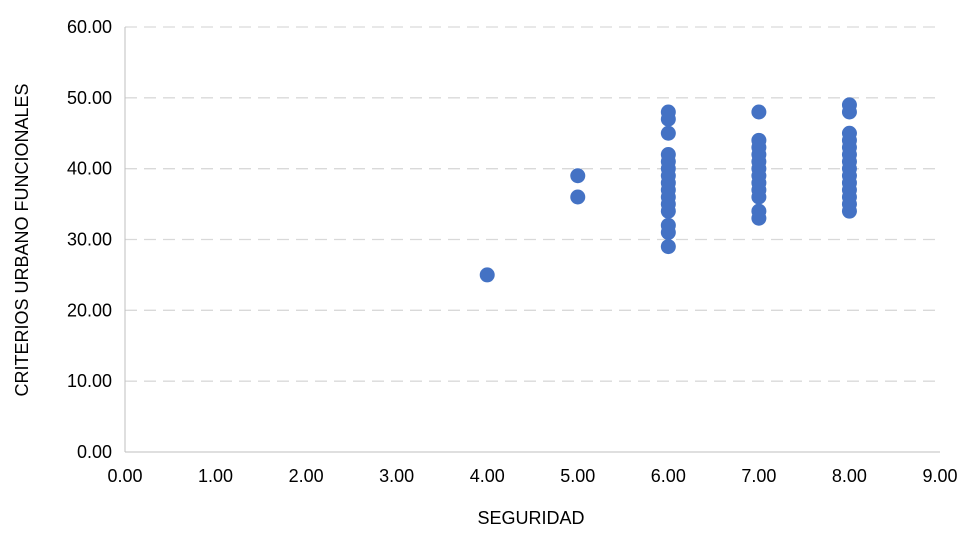 This screenshot has height=536, width=968. Describe the element at coordinates (124, 476) in the screenshot. I see `x-tick-label: 0.00` at that location.